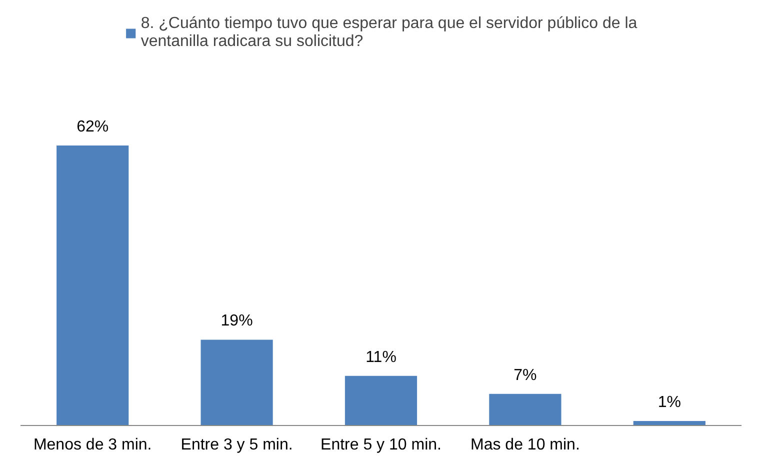 The image size is (761, 456). I want to click on data-label: 62%, so click(92, 127).